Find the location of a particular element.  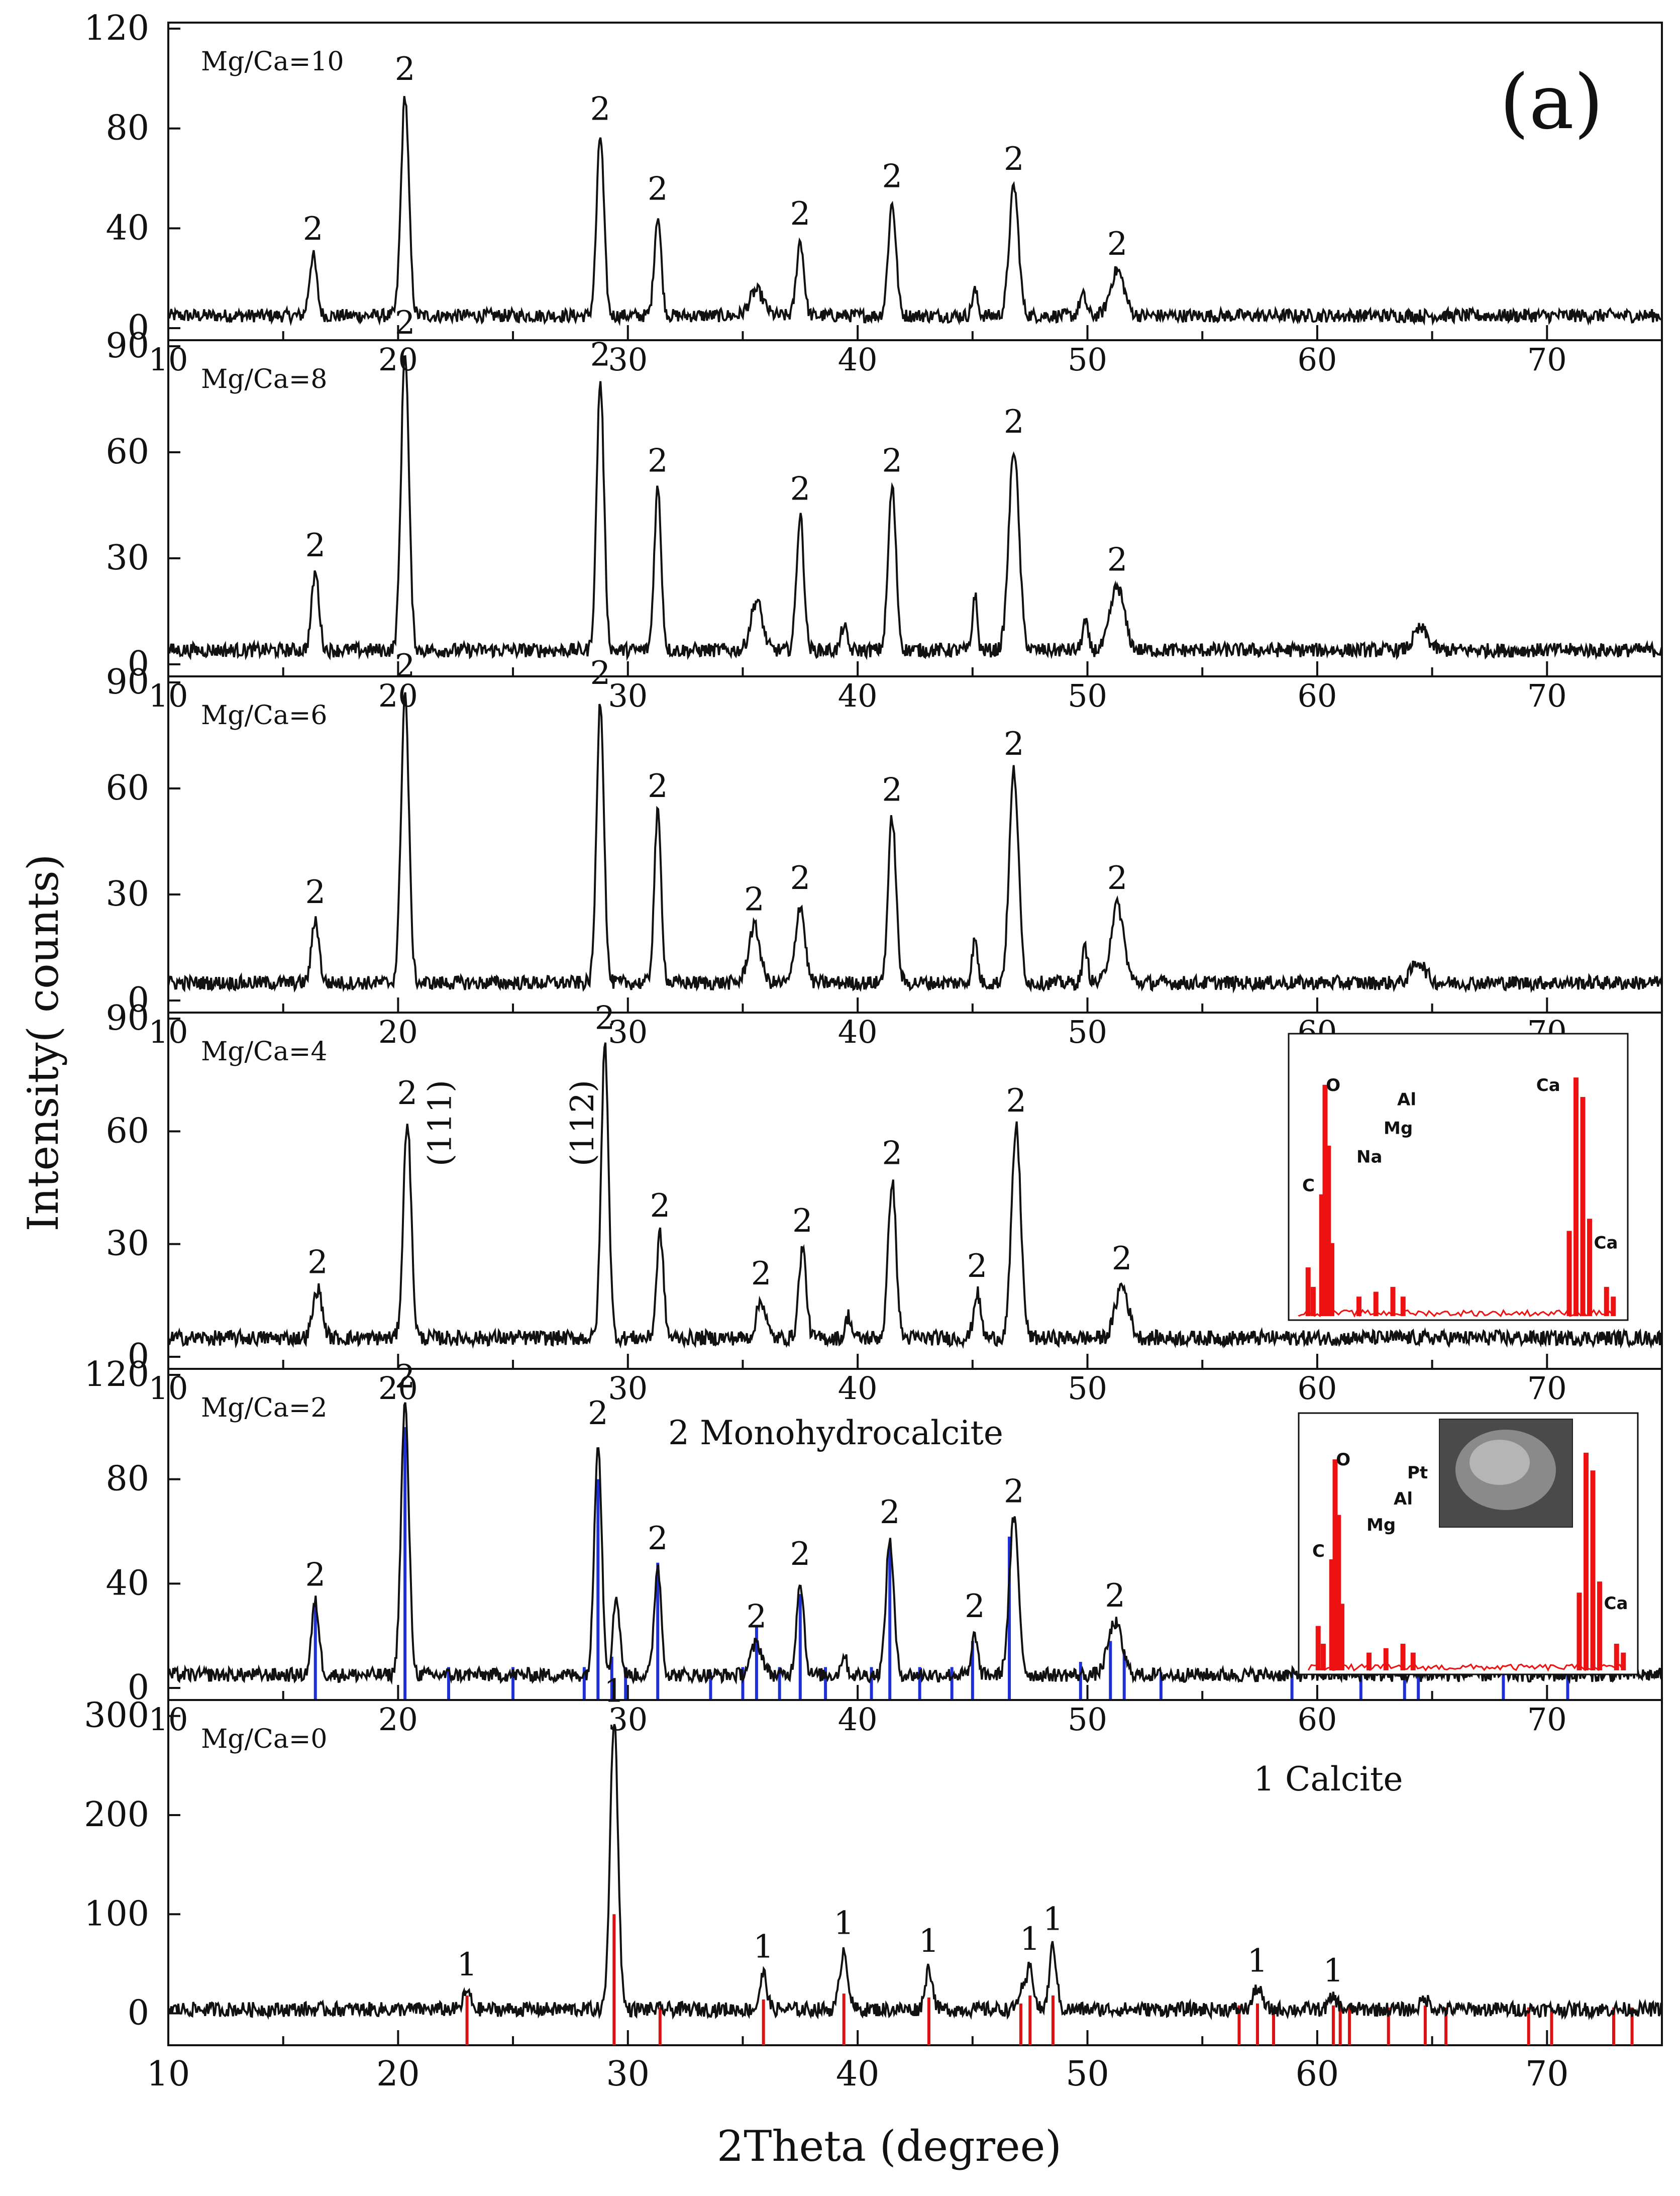

eds-spectrum is located at coordinates (1467, 1667).